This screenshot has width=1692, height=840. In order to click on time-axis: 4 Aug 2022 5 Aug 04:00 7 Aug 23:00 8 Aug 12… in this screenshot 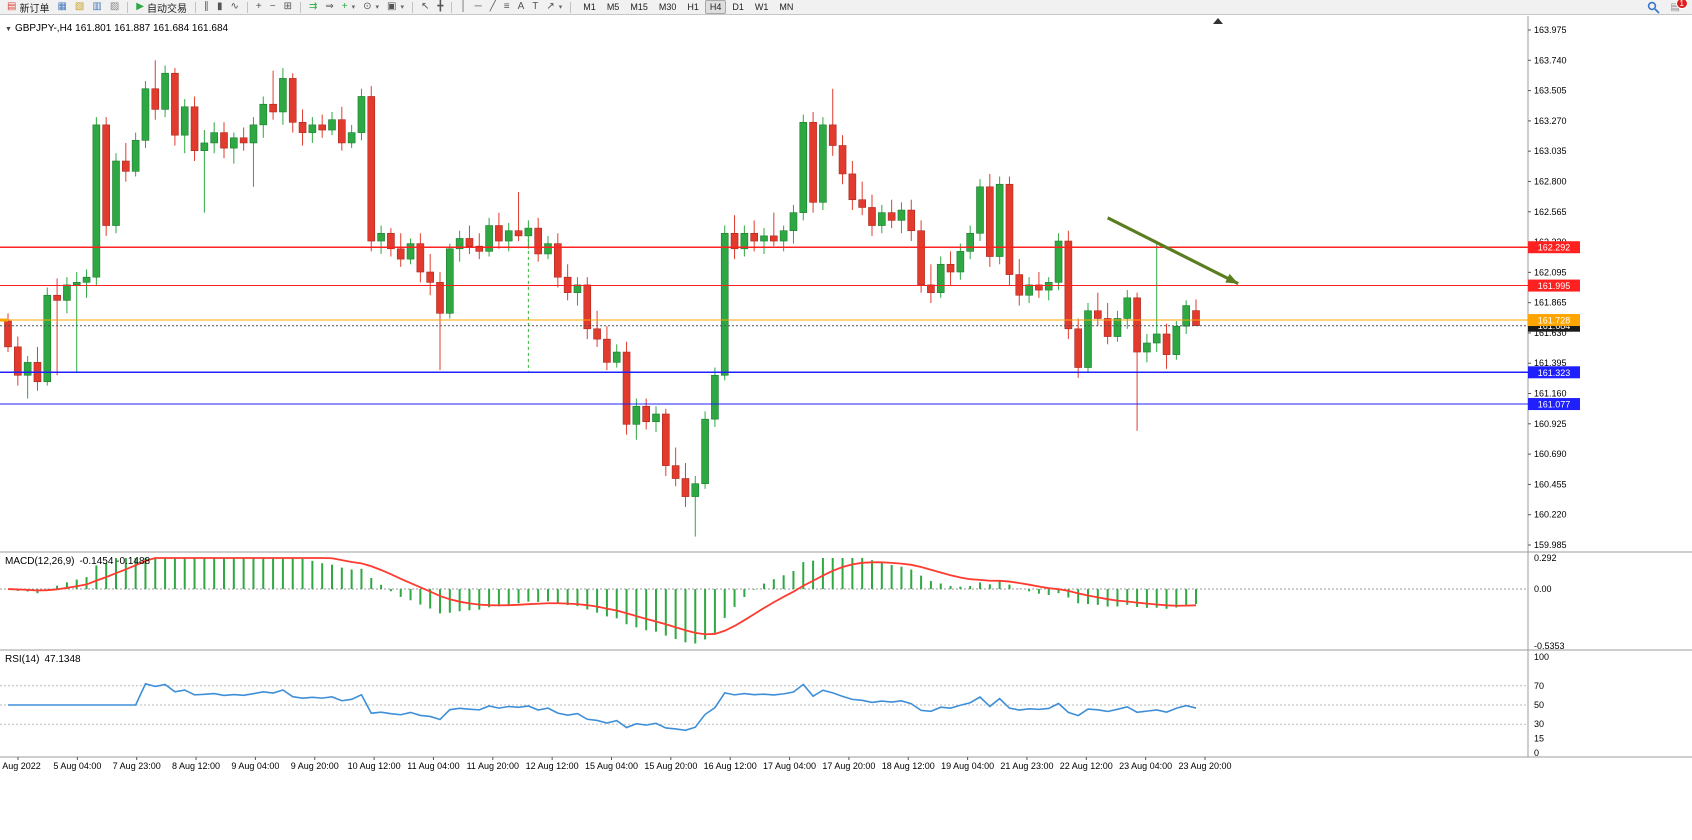, I will do `click(616, 764)`.